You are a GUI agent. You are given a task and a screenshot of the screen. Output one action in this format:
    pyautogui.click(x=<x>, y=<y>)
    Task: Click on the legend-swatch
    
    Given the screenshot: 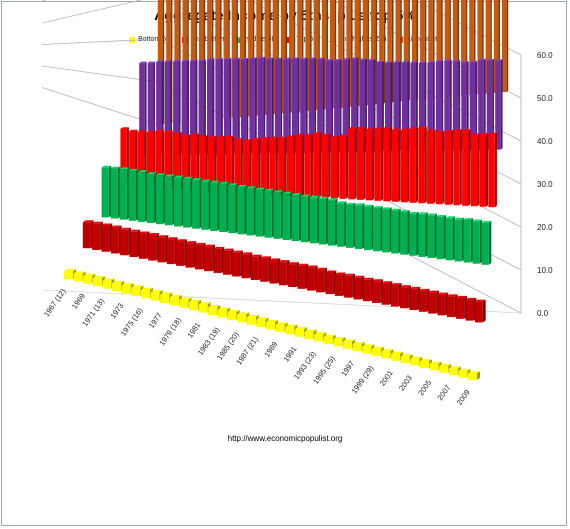 What is the action you would take?
    pyautogui.click(x=238, y=39)
    